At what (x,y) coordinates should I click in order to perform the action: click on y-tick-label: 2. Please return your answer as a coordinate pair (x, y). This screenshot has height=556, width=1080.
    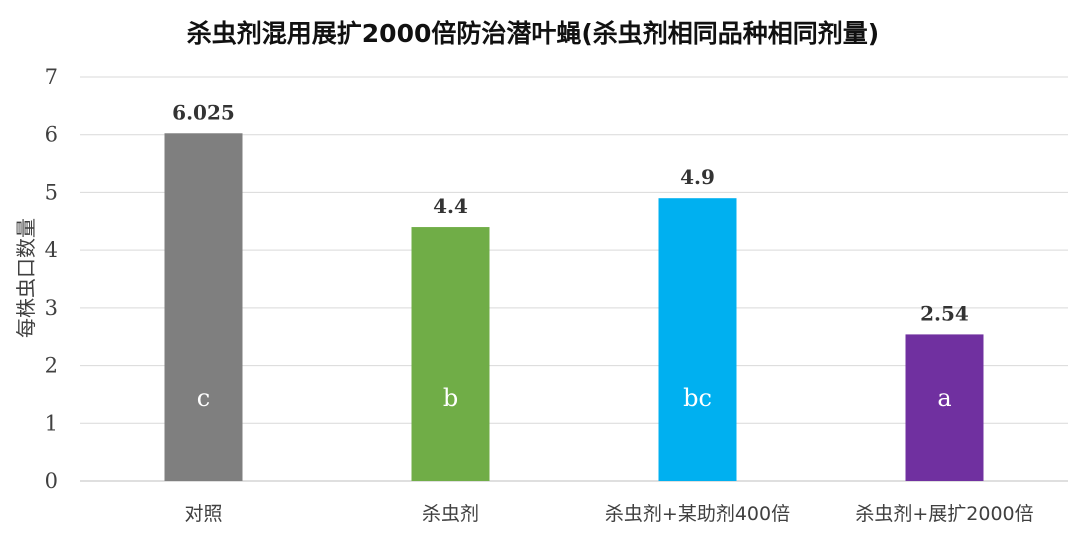
    Looking at the image, I should click on (51, 366).